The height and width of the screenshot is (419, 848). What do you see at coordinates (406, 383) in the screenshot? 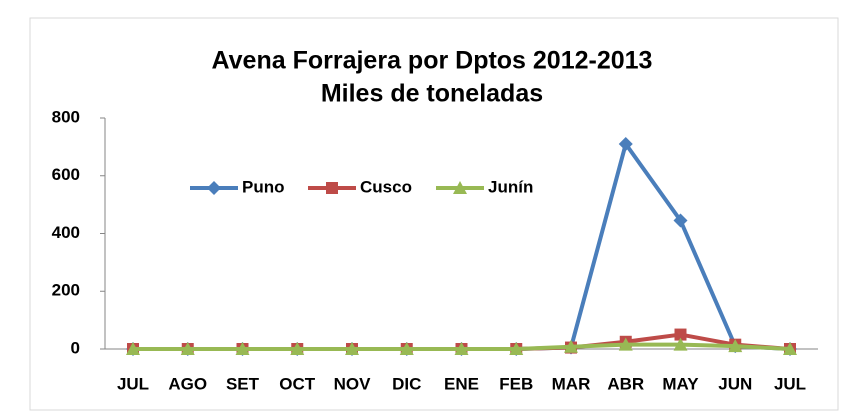
I see `x-tick-label: DIC` at bounding box center [406, 383].